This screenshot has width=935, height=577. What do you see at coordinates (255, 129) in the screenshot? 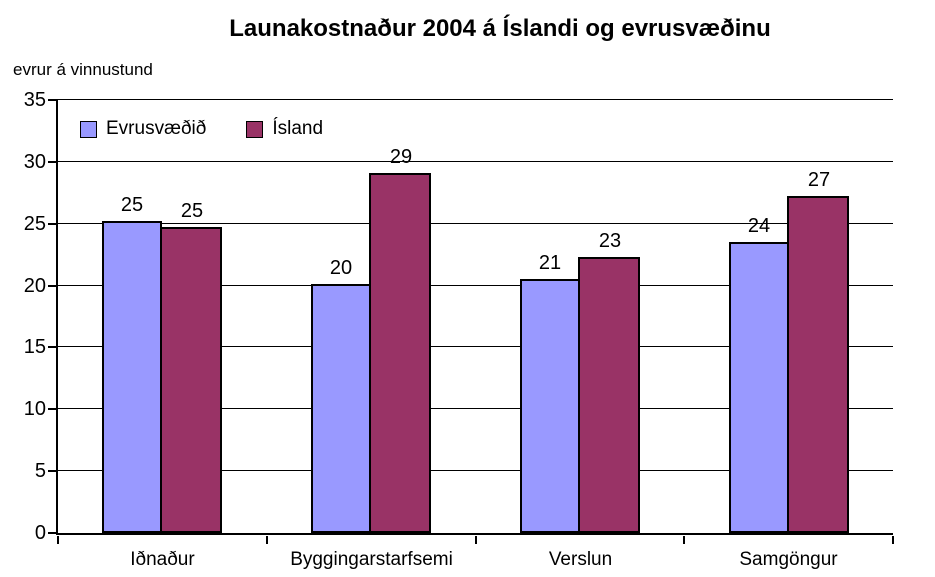
I see `legend-swatch-island` at bounding box center [255, 129].